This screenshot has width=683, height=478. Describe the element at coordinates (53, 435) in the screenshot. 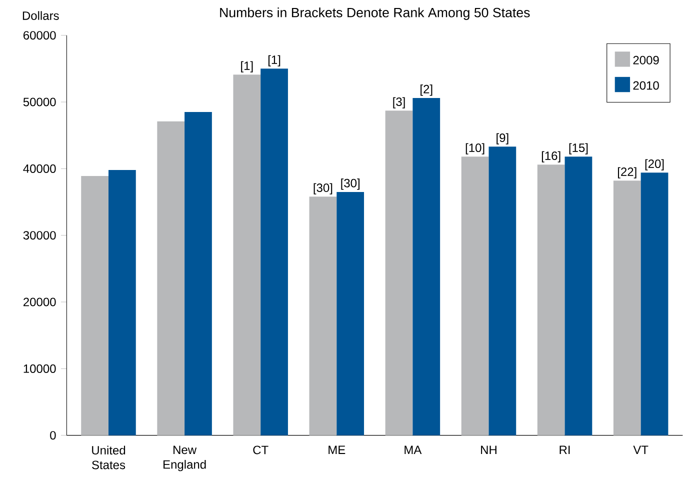

I see `y-tick-label: 0` at that location.